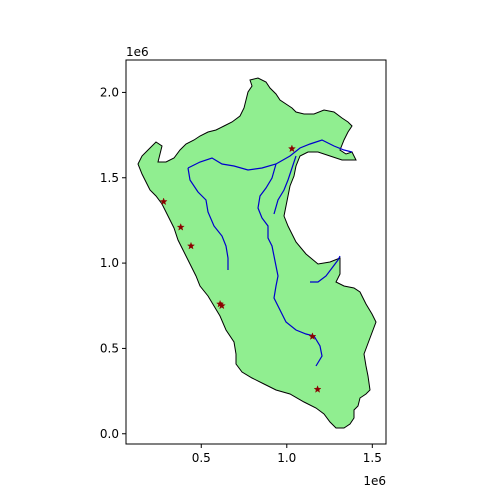 This screenshot has width=500, height=500. I want to click on x-tick-label: 1.5, so click(372, 458).